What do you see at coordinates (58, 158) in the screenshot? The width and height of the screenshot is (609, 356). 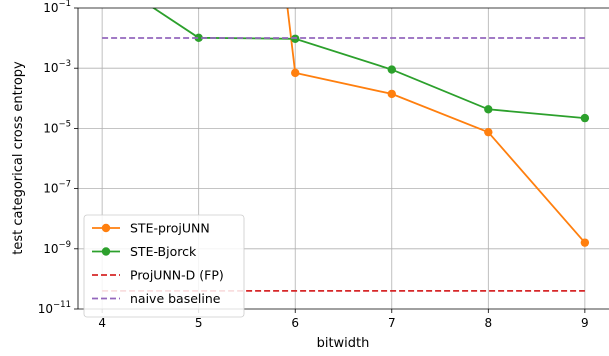 I see `y-axis: 10⁻¹ 10⁻³ 10⁻⁵ 10⁻⁷ 10⁻⁹ 10⁻¹¹` at bounding box center [58, 158].